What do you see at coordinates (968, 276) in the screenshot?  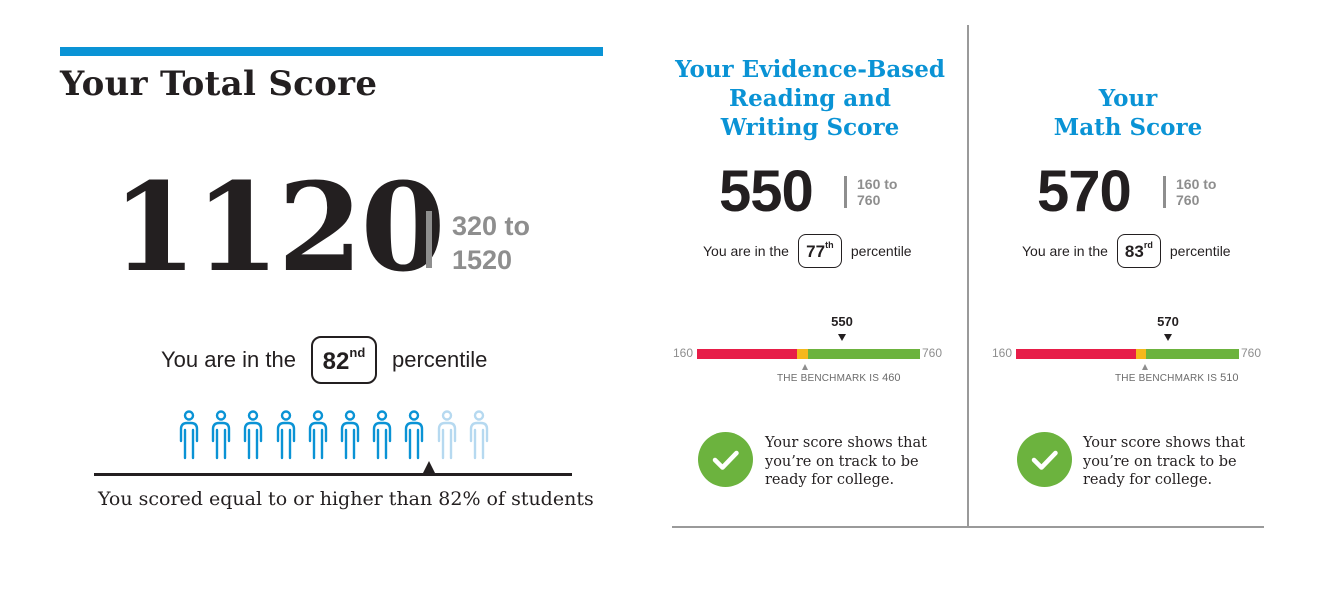 I see `section-divider` at bounding box center [968, 276].